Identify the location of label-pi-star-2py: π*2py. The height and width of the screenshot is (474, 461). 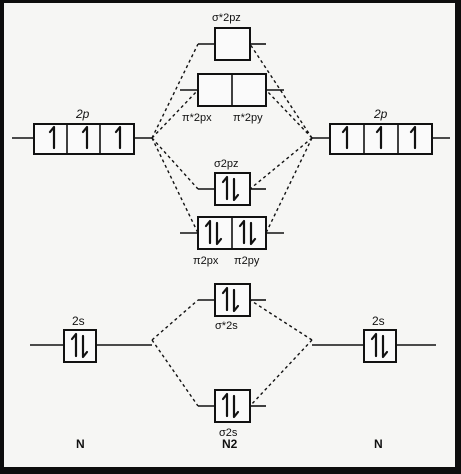
(248, 118).